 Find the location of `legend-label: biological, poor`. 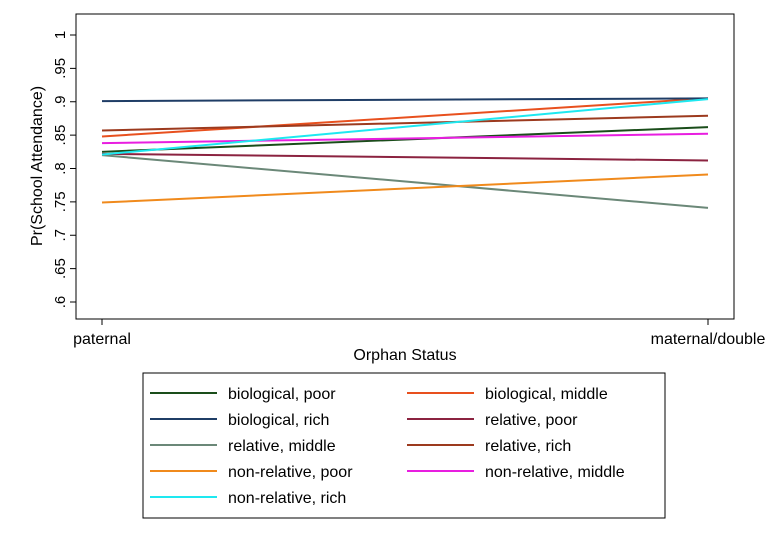

legend-label: biological, poor is located at coordinates (282, 394).